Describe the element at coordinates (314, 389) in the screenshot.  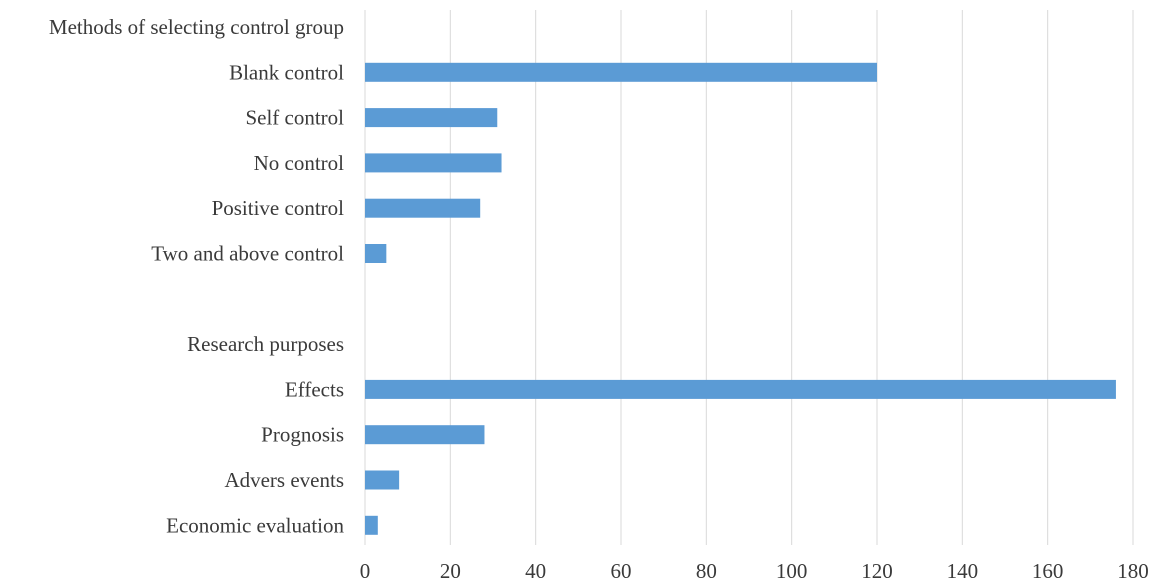
I see `category-label: Effects` at that location.